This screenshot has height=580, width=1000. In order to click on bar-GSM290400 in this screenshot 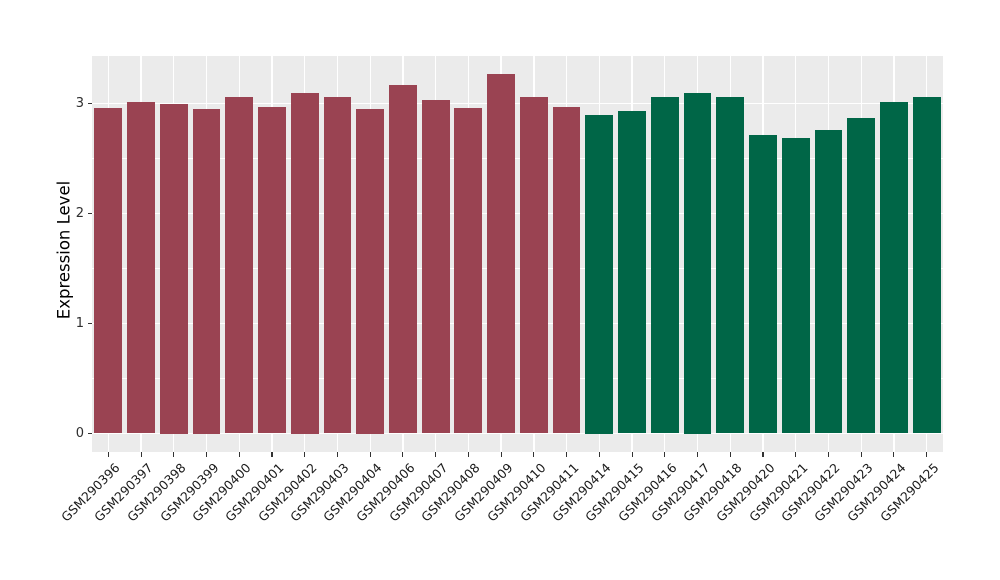, I will do `click(239, 265)`.